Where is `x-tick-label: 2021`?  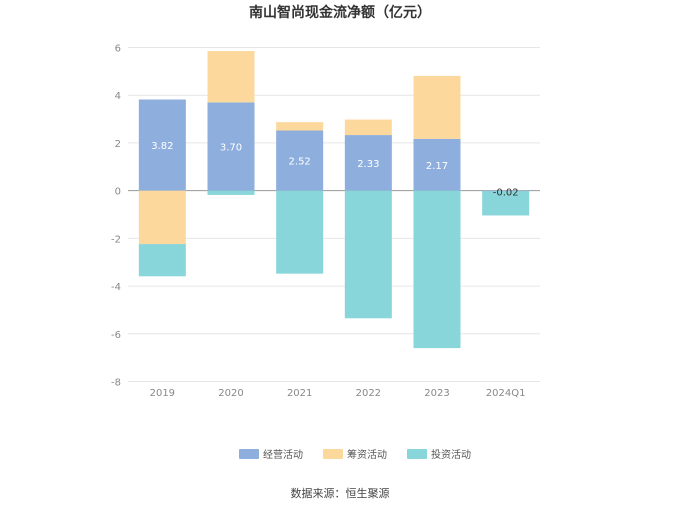 x-tick-label: 2021 is located at coordinates (299, 393).